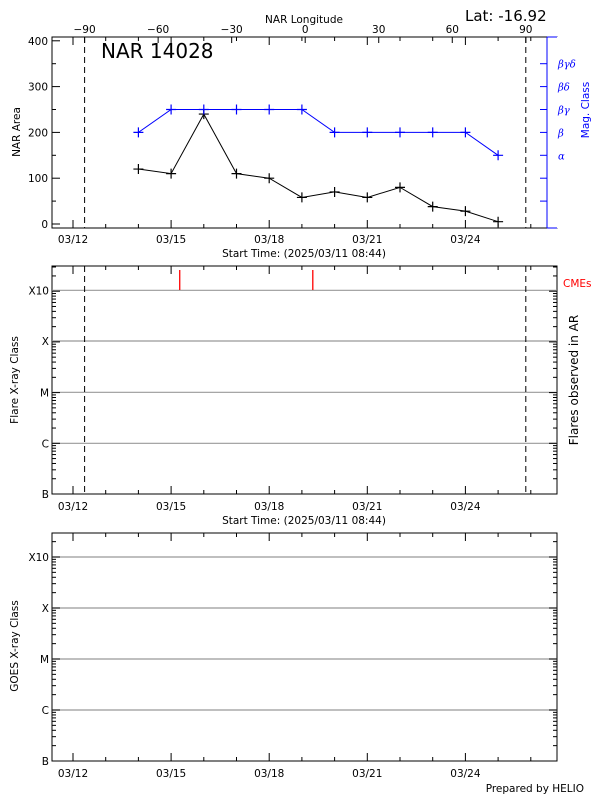  I want to click on mag-class-series, so click(318, 132).